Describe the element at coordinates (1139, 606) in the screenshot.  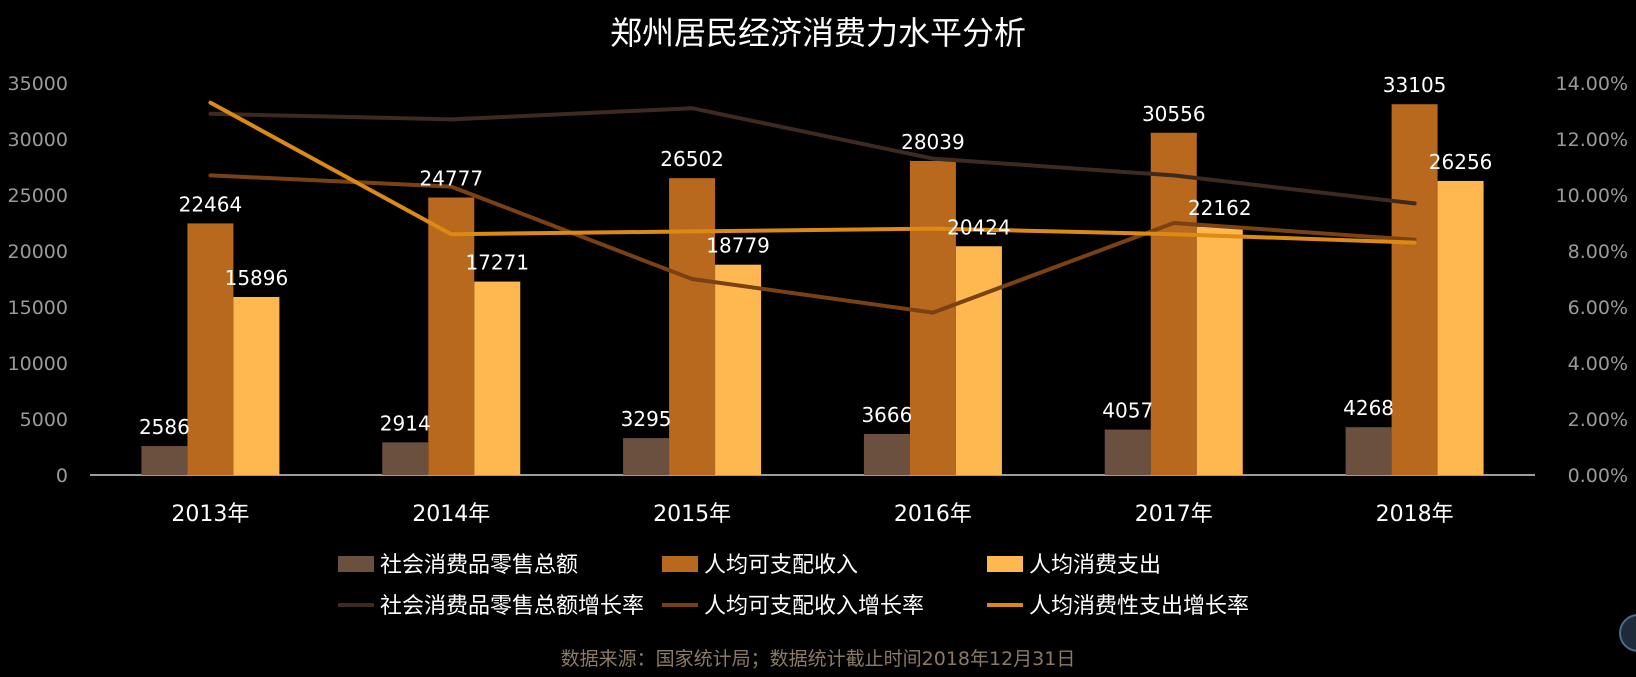
I see `legend-label: 人均消费性支出增长率` at that location.